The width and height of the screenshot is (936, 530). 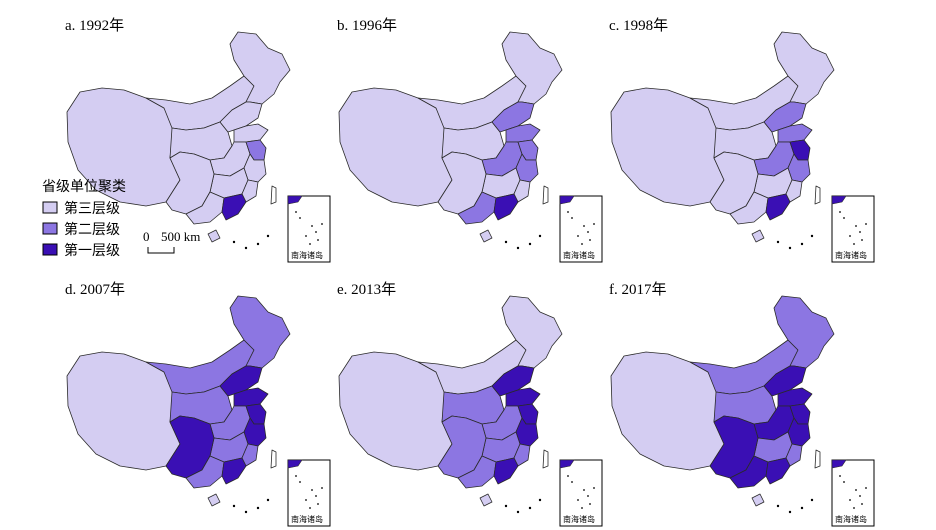 What do you see at coordinates (853, 493) in the screenshot?
I see `south-sea-inset-f: 南海诸岛` at bounding box center [853, 493].